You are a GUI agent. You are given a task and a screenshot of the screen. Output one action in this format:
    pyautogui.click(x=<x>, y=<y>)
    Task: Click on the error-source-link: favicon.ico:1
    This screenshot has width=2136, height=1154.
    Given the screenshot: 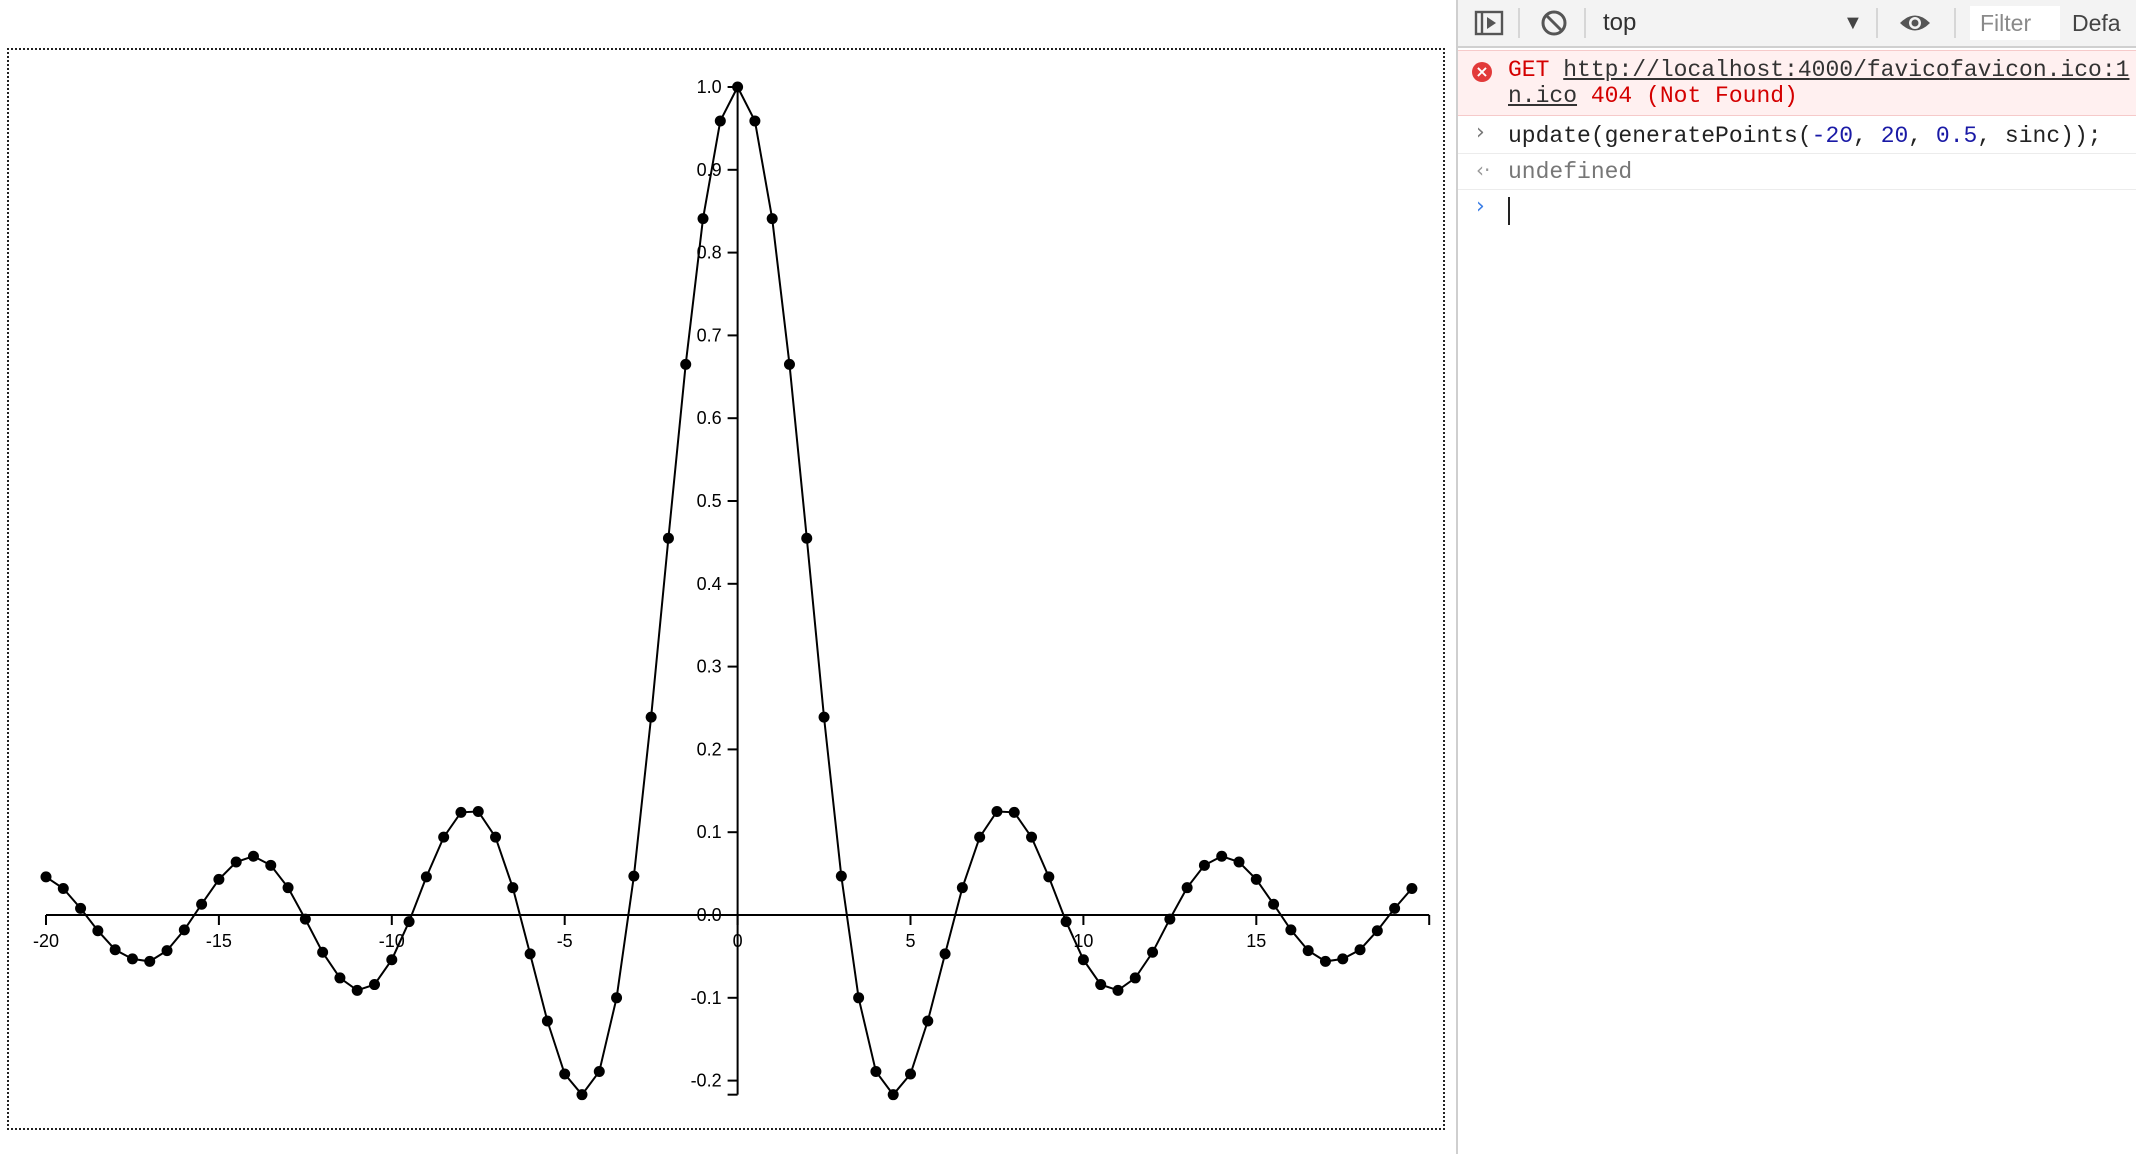 What is the action you would take?
    pyautogui.click(x=2040, y=70)
    